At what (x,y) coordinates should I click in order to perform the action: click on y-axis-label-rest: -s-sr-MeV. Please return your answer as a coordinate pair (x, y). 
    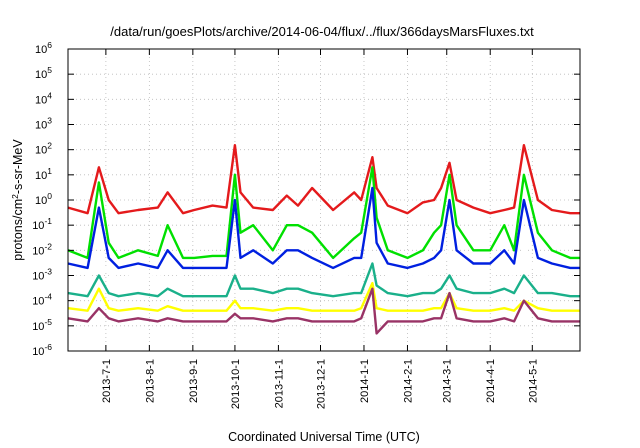
    Looking at the image, I should click on (18, 167).